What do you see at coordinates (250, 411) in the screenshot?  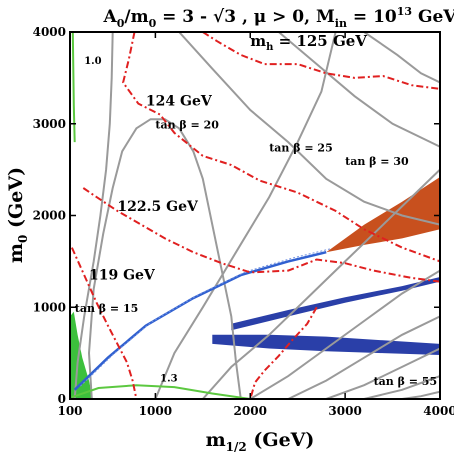 I see `x-tick-label: 2000` at bounding box center [250, 411].